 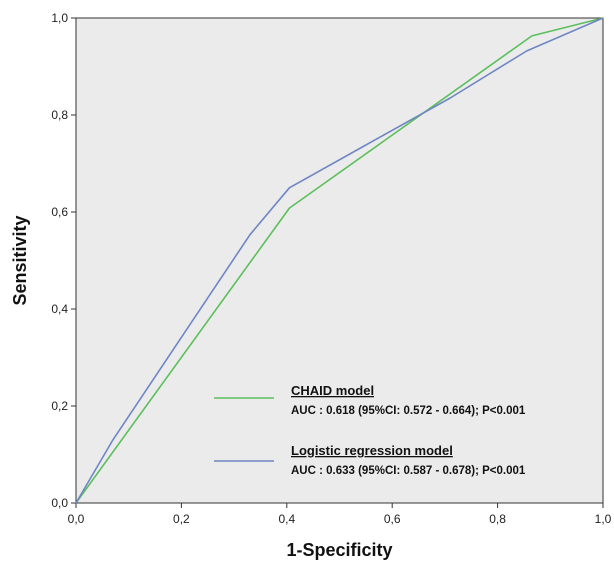 I want to click on y-tick-label: 0,0, so click(x=59, y=503).